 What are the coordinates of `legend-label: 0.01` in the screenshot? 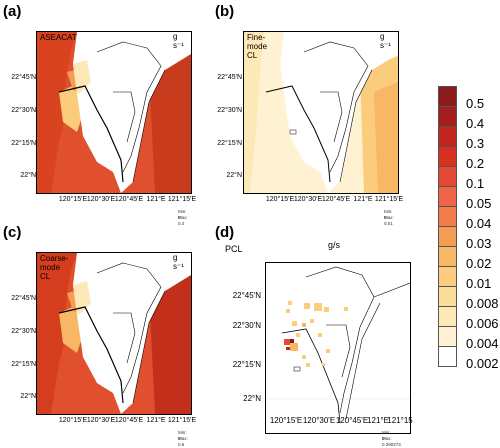 It's located at (479, 283).